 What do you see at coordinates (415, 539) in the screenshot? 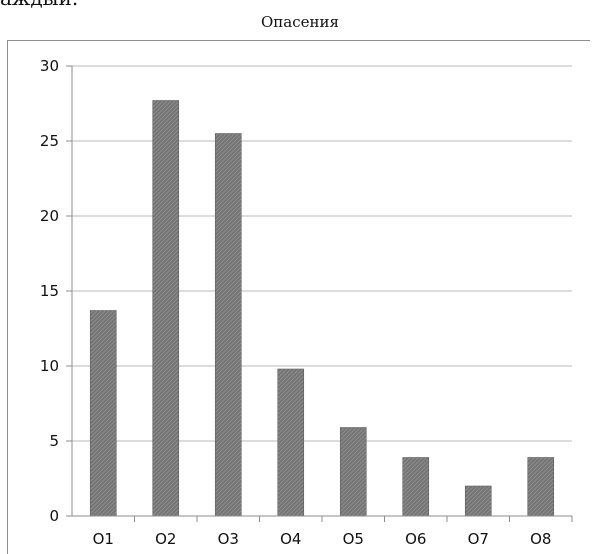
I see `x-tick-label-o6: O6` at bounding box center [415, 539].